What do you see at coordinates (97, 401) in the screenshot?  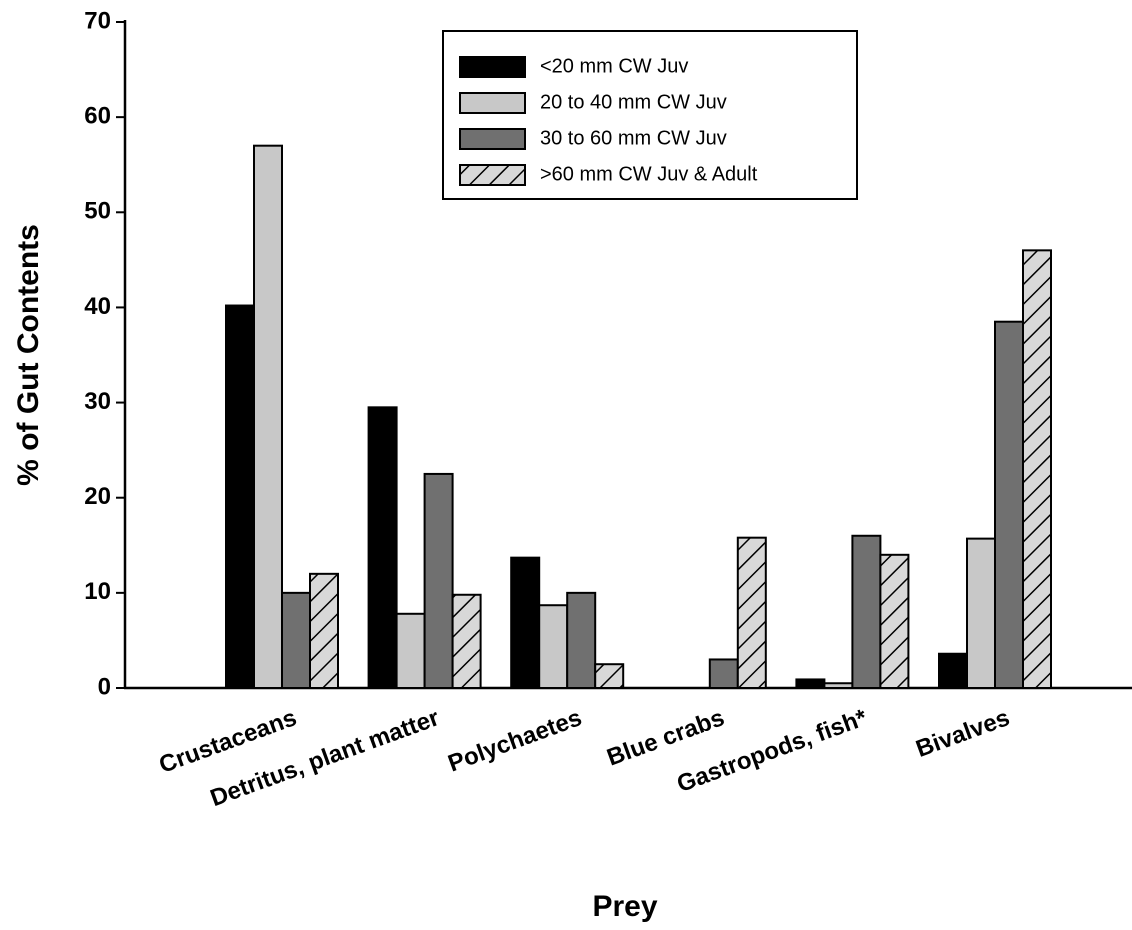 I see `y-tick-label: 30` at bounding box center [97, 401].